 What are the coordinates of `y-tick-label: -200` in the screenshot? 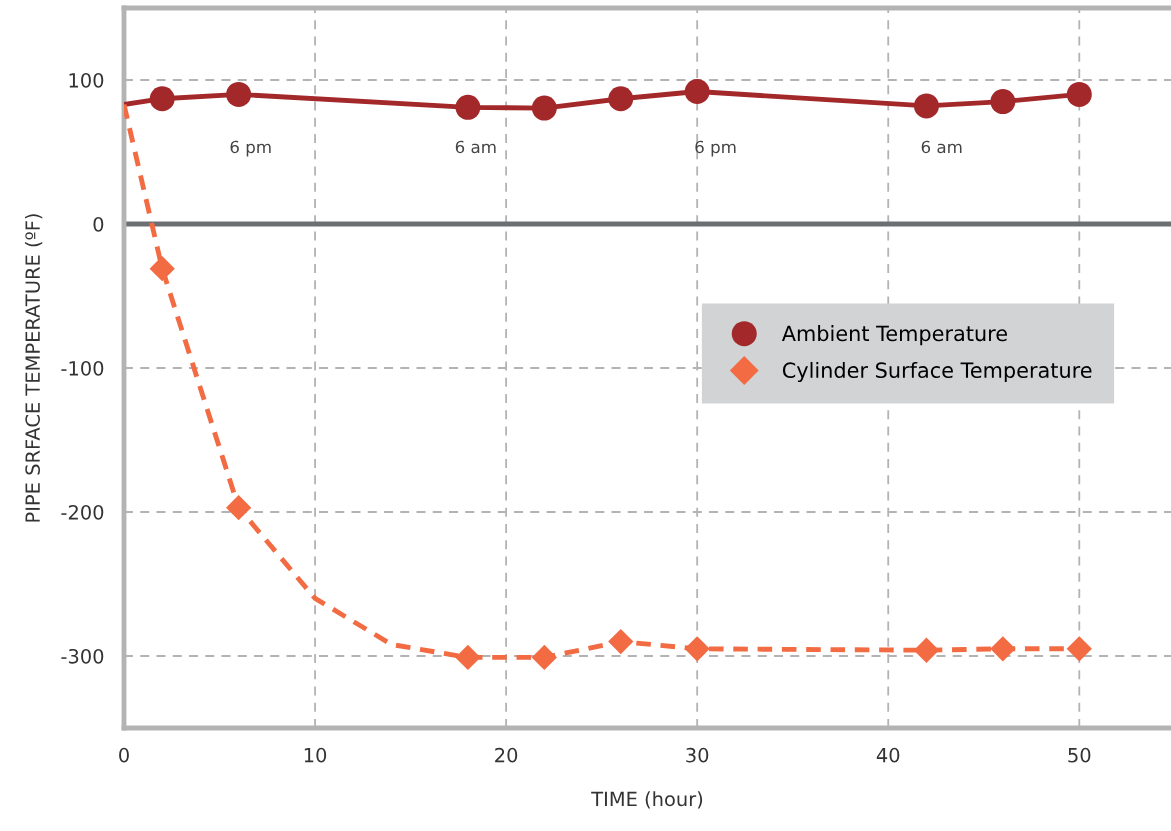 It's located at (82, 512).